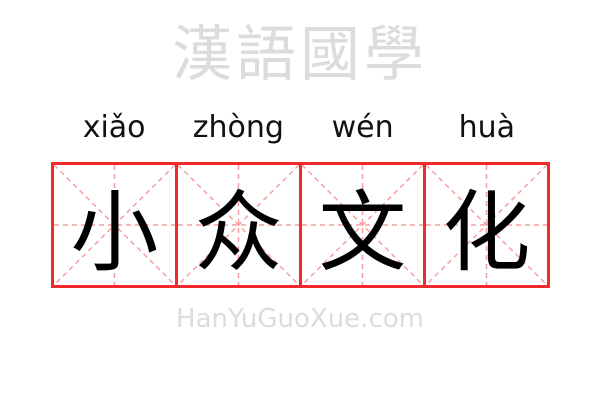 Image resolution: width=600 pixels, height=400 pixels. I want to click on pinyin-1: xiǎo, so click(114, 127).